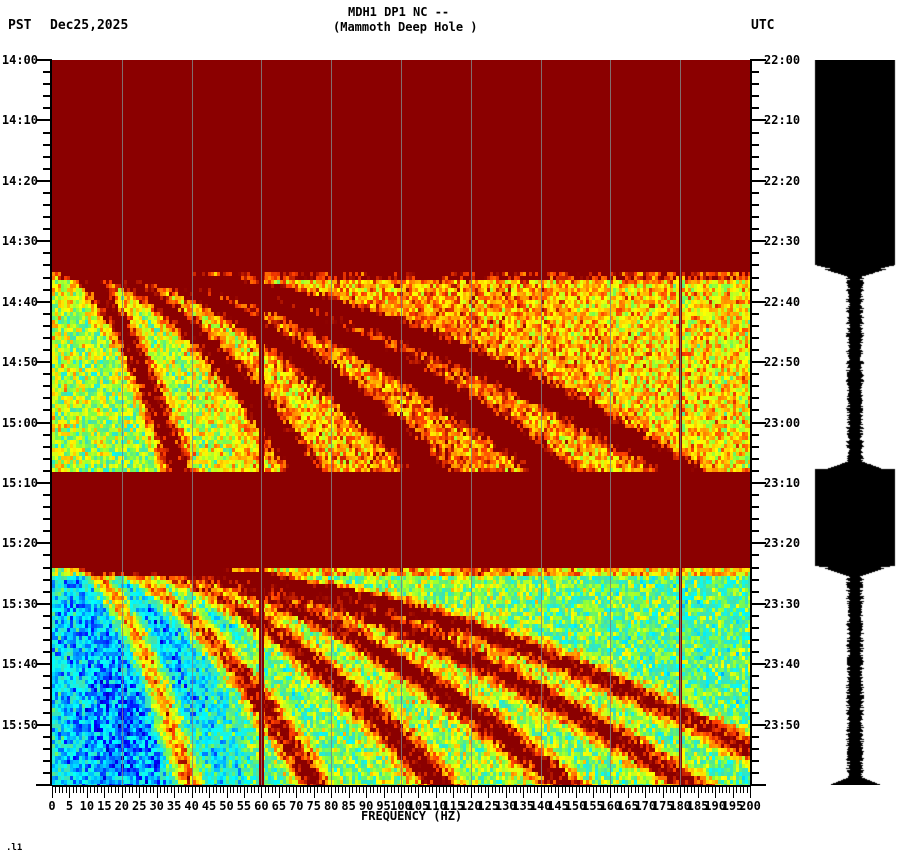  I want to click on freq-label: 10, so click(87, 806).